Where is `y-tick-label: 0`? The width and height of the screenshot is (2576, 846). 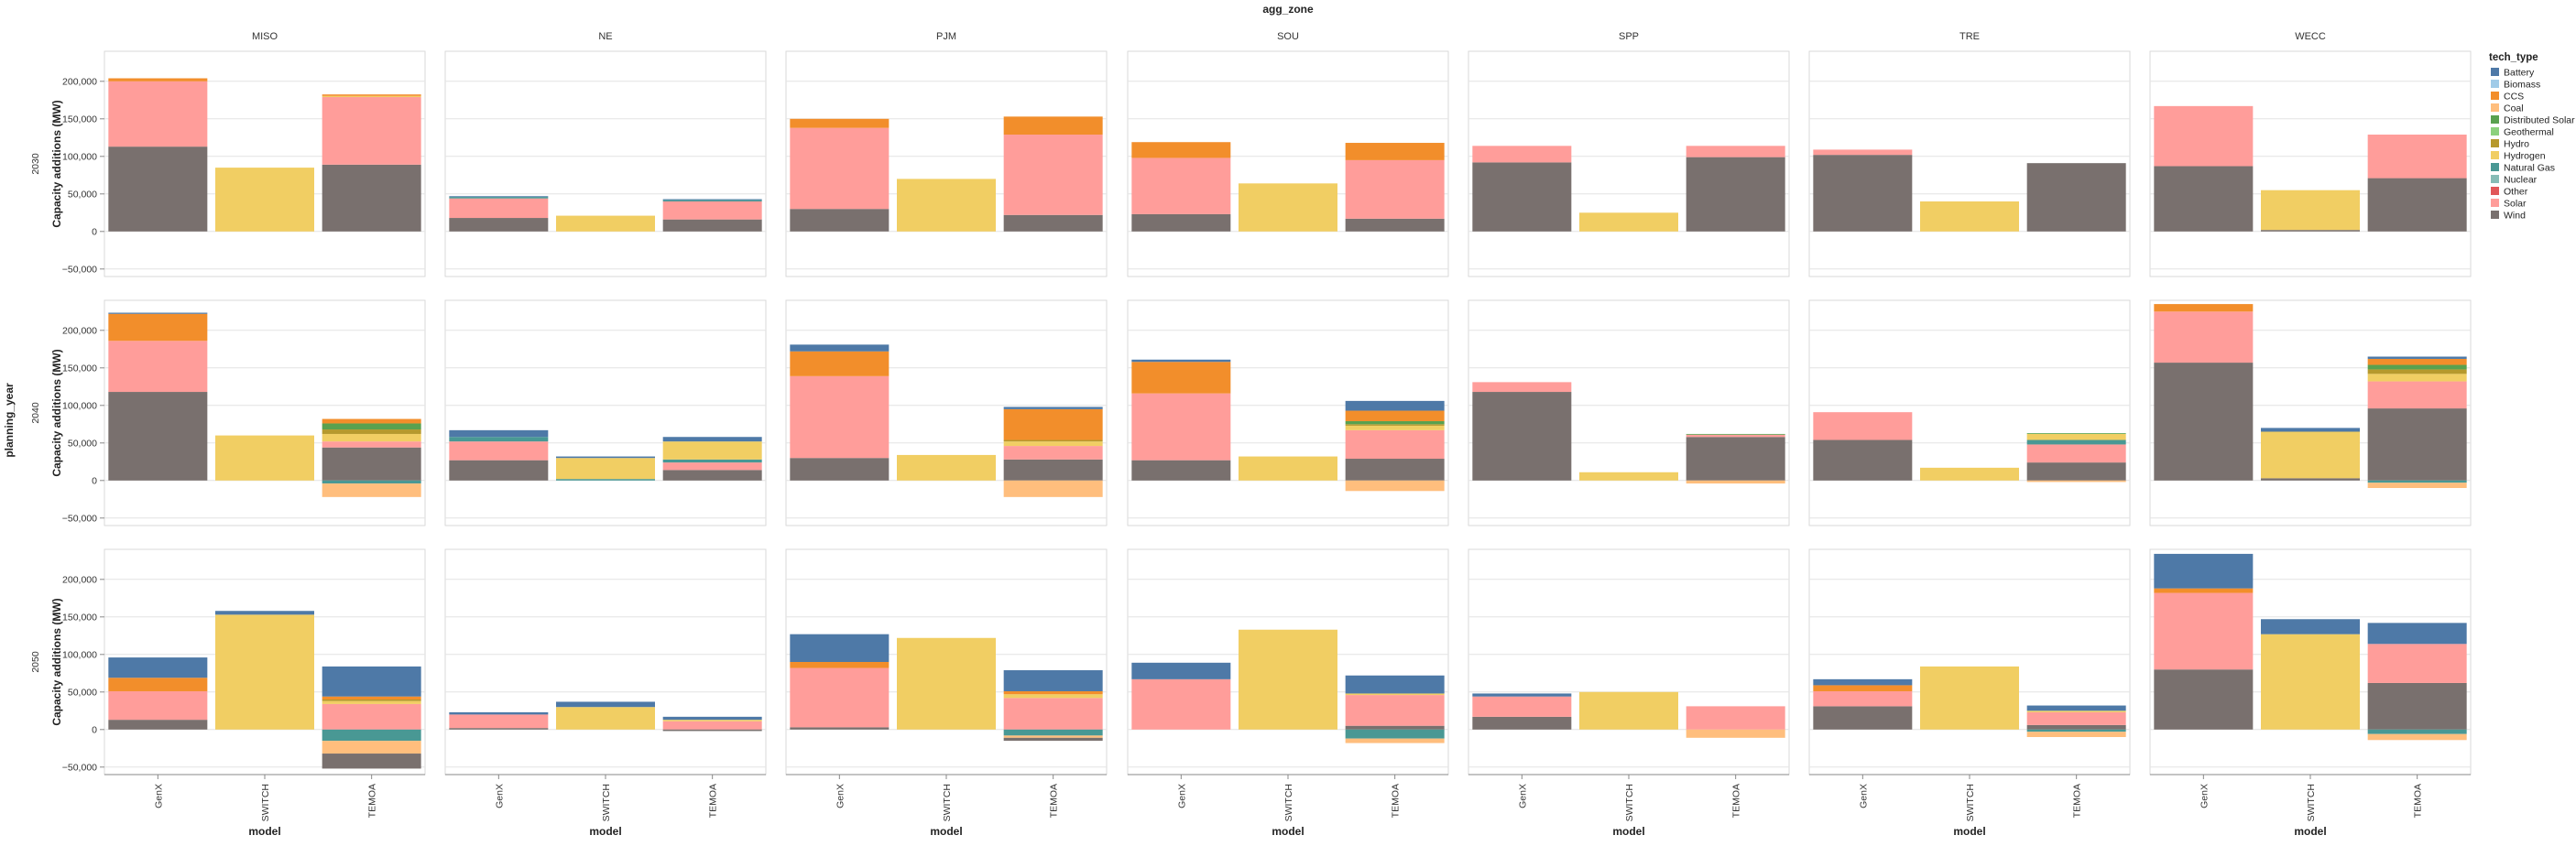 y-tick-label: 0 is located at coordinates (95, 231).